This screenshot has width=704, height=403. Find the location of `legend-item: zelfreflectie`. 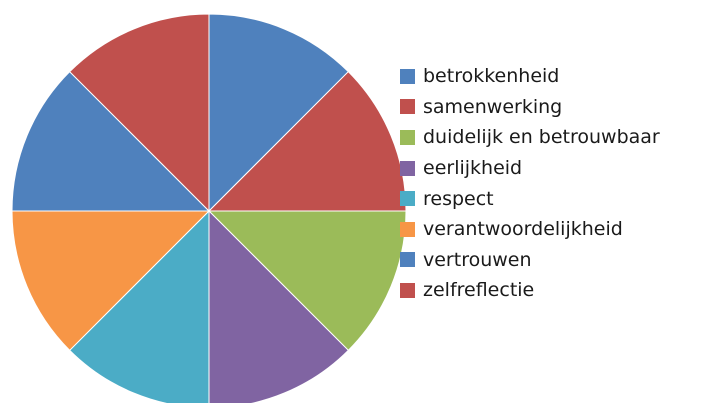

legend-item: zelfreflectie is located at coordinates (530, 290).